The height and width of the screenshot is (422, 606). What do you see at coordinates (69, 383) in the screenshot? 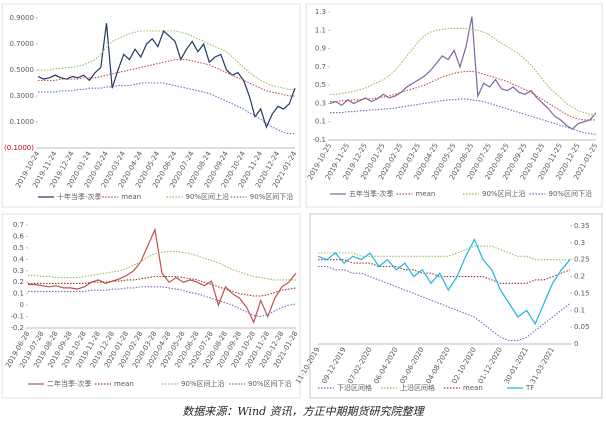
I see `legend-label: 二年当季-次季` at bounding box center [69, 383].